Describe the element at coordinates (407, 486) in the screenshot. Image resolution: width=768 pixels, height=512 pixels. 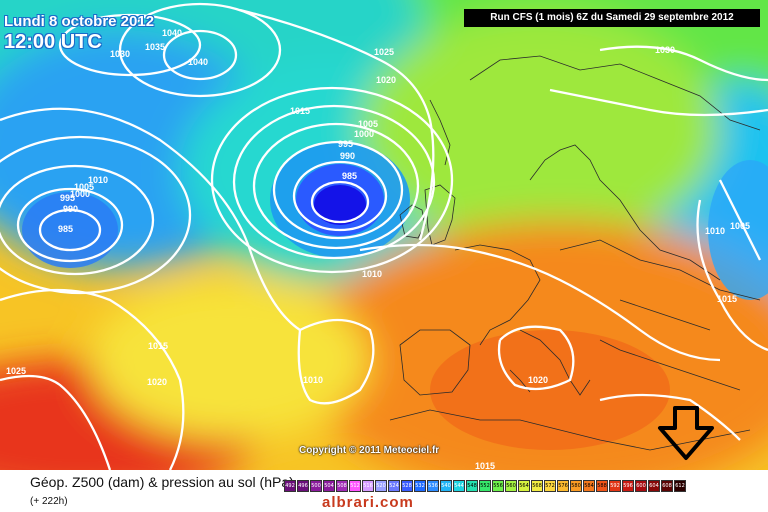
I see `scale-swatch: 528` at that location.